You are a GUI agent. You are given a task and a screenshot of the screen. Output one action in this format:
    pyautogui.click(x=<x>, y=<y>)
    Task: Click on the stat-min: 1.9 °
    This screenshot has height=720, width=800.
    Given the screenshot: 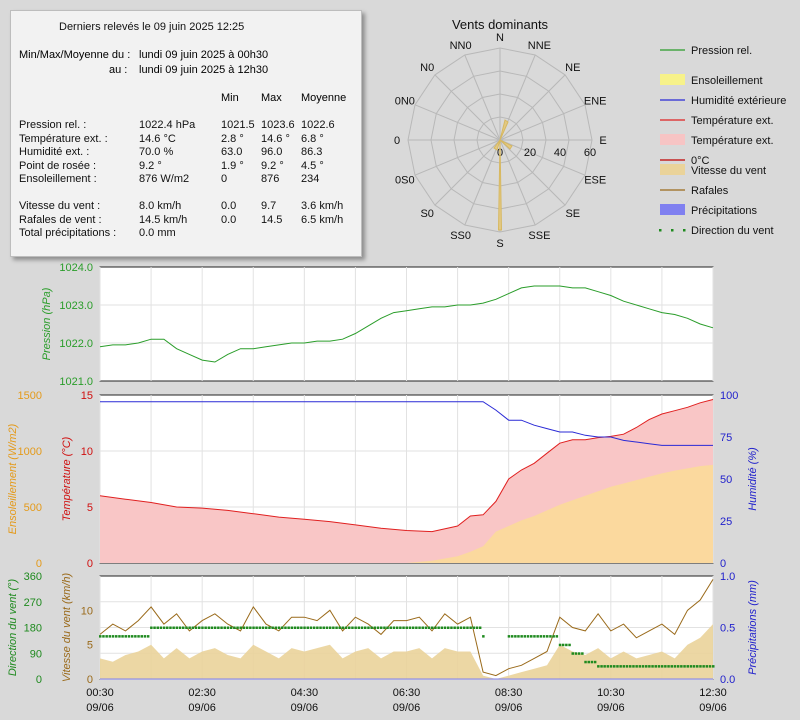 What is the action you would take?
    pyautogui.click(x=232, y=165)
    